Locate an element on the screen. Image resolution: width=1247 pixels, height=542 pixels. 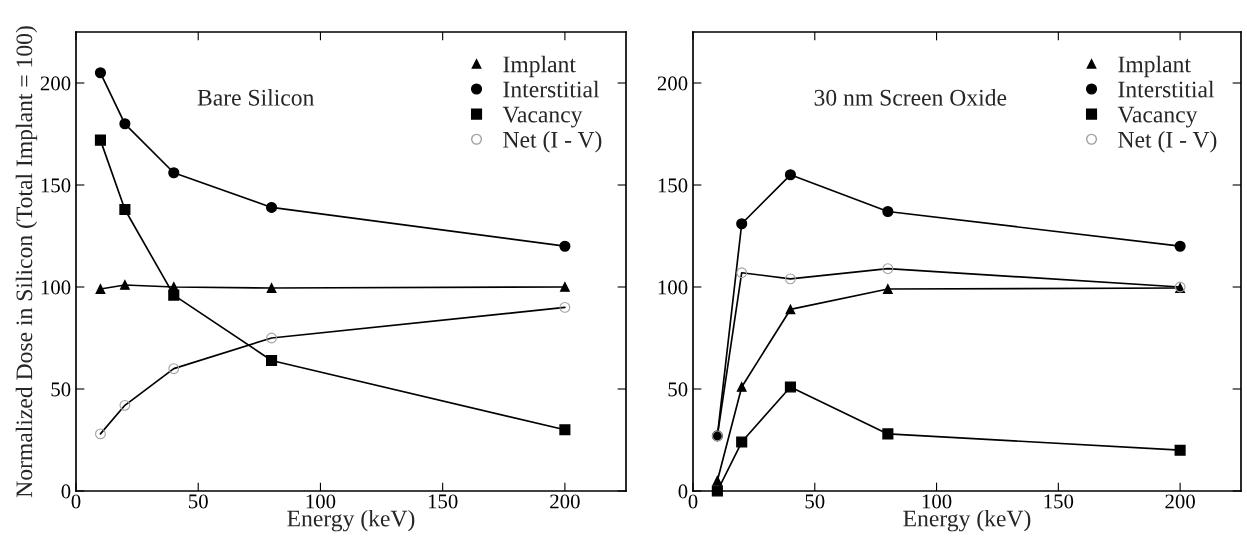
annotation: Bare Silicon is located at coordinates (256, 97).